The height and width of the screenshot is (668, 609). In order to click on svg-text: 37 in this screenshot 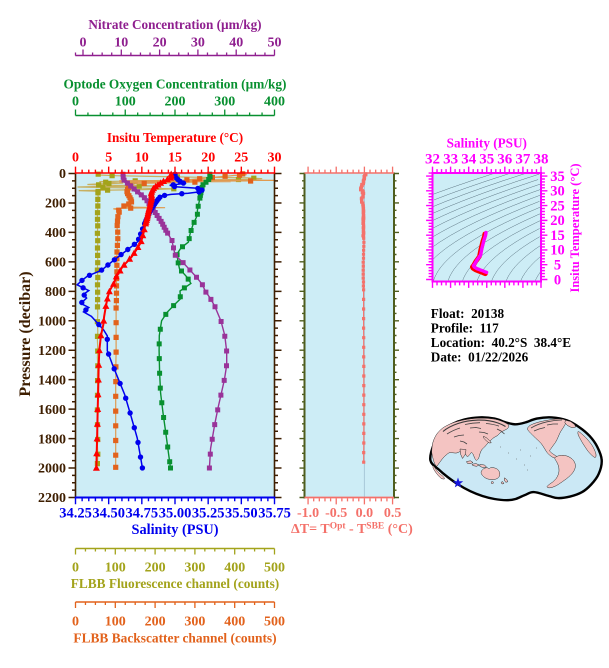, I will do `click(523, 160)`.